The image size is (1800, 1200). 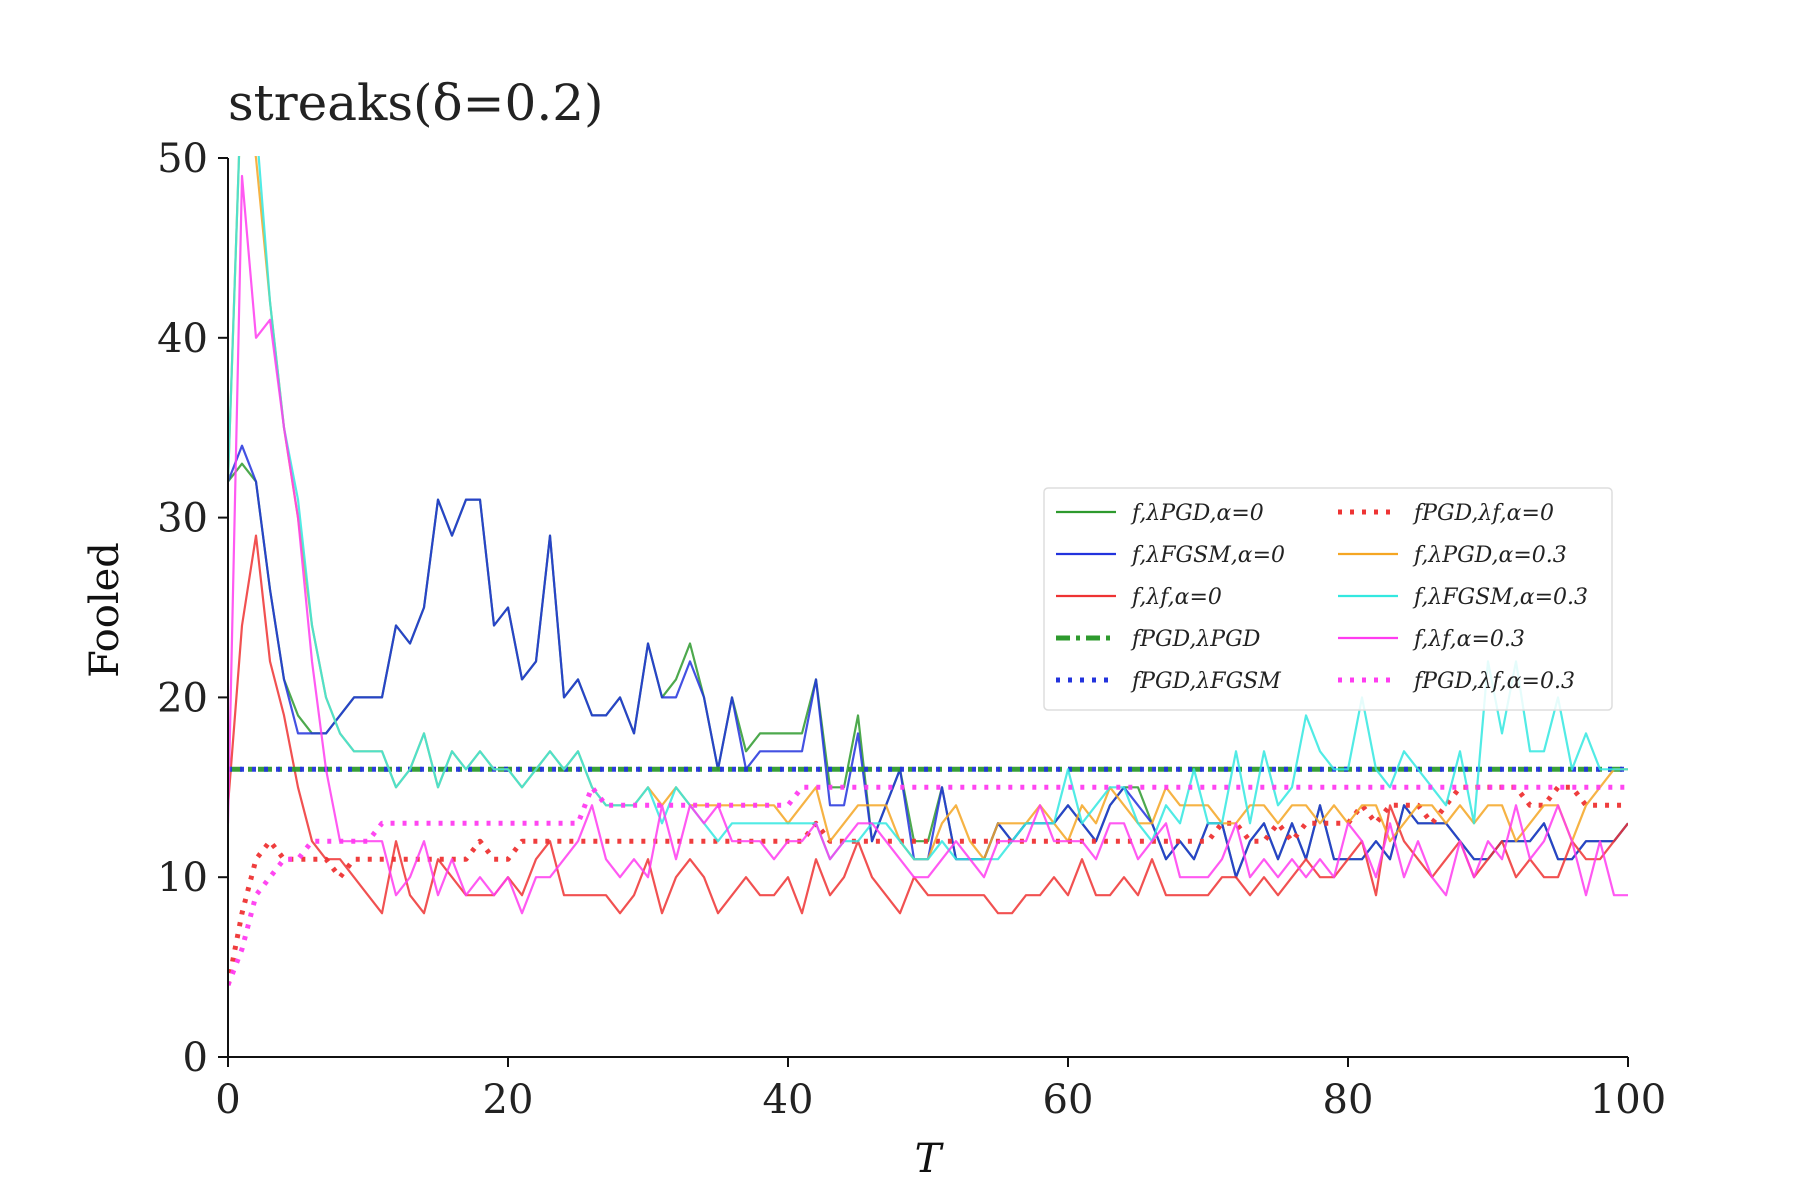 What do you see at coordinates (182, 159) in the screenshot?
I see `y-tick-label-50: 50` at bounding box center [182, 159].